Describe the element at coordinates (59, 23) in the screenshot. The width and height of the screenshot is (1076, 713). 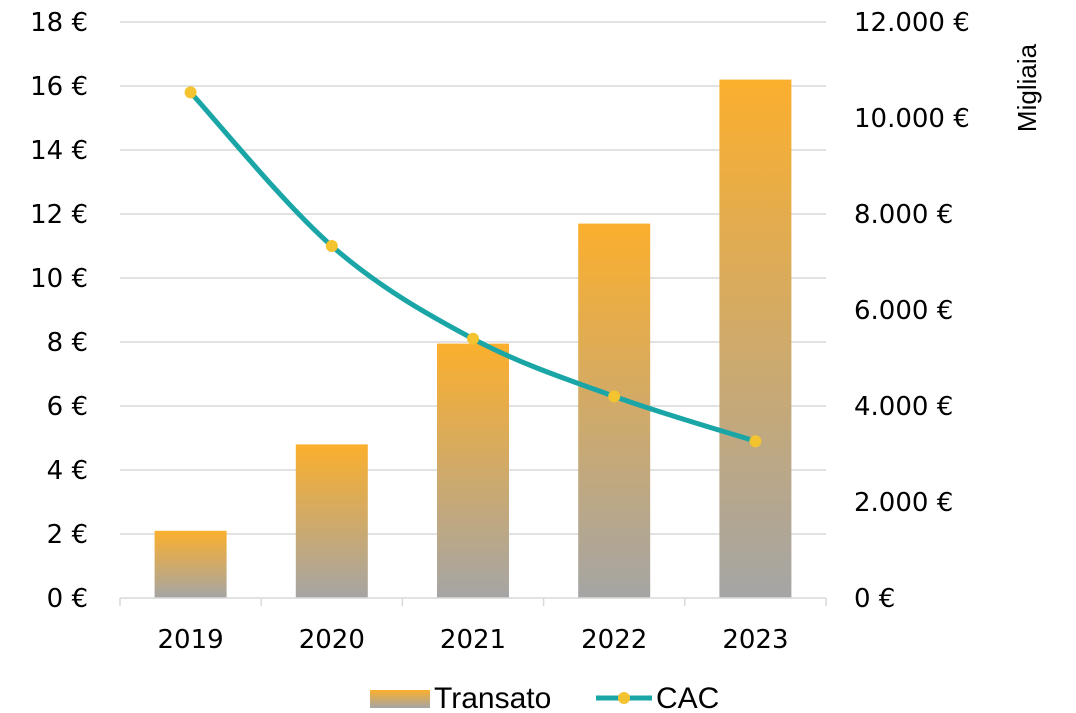
I see `y-left-tick-label: 18 €` at that location.